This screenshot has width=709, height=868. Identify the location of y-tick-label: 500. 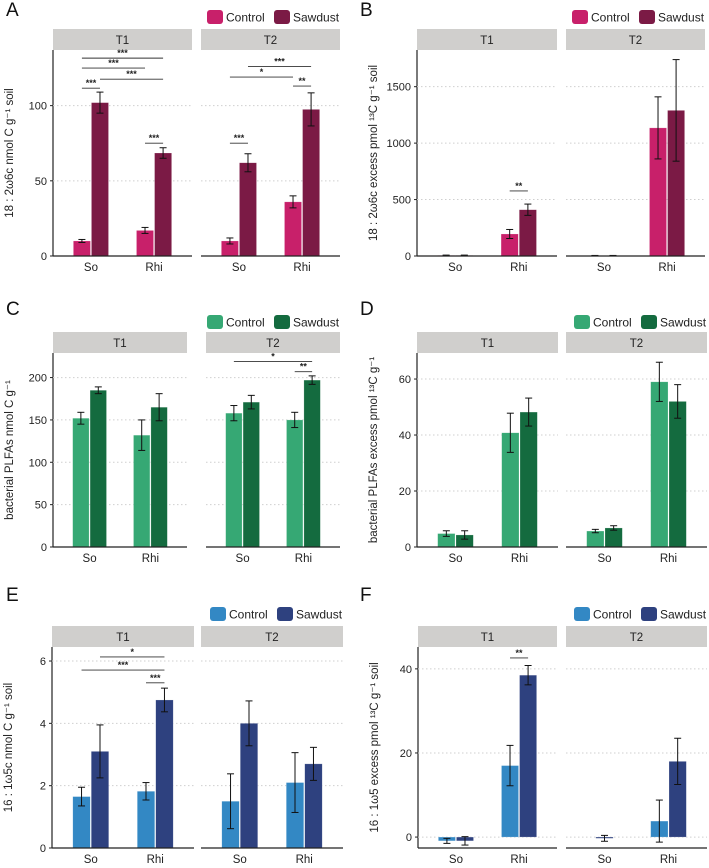
(402, 201).